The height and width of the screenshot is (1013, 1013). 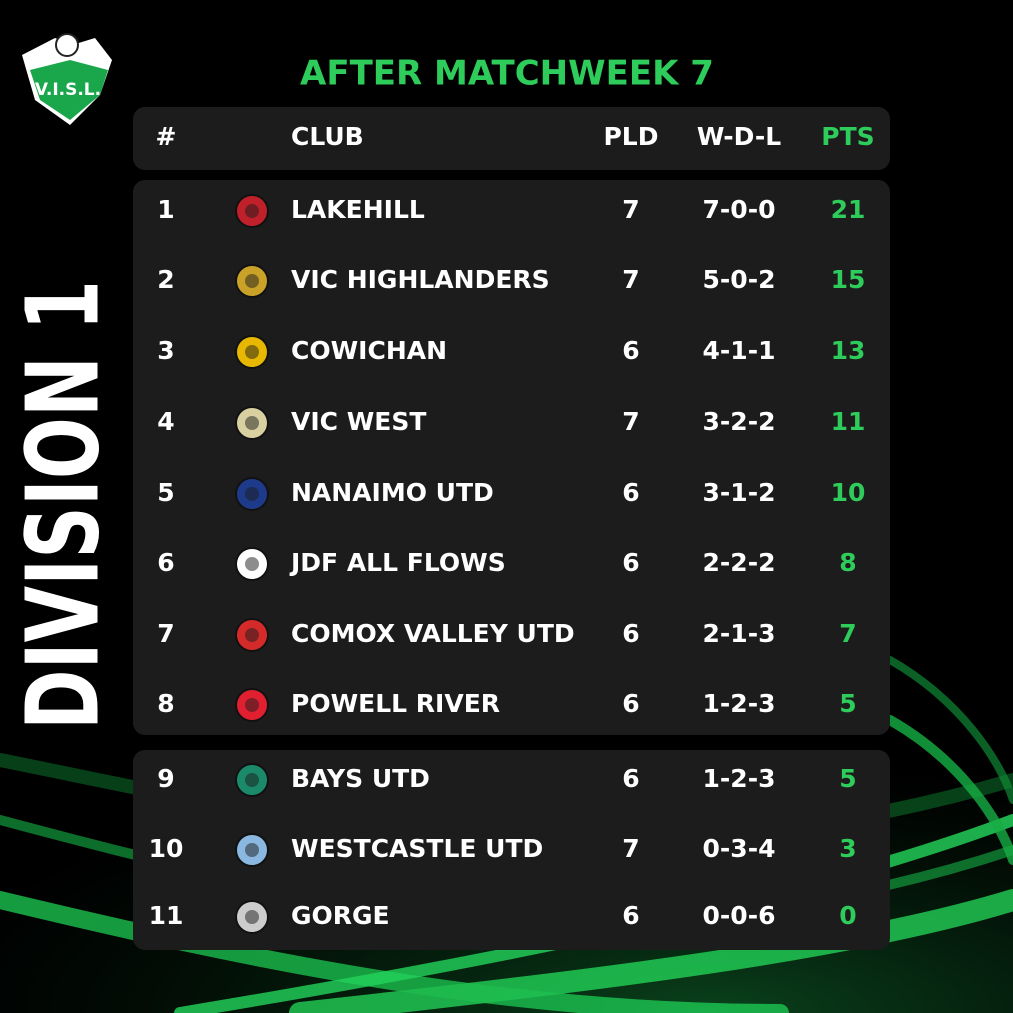 I want to click on points: 3, so click(x=847, y=848).